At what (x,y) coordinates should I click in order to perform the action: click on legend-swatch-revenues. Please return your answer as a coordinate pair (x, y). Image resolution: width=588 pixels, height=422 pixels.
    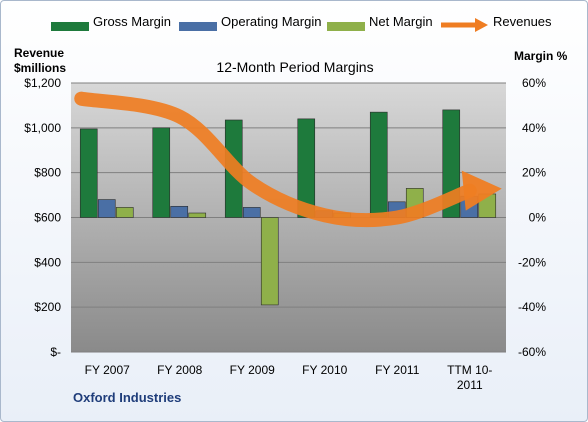
    Looking at the image, I should click on (464, 25).